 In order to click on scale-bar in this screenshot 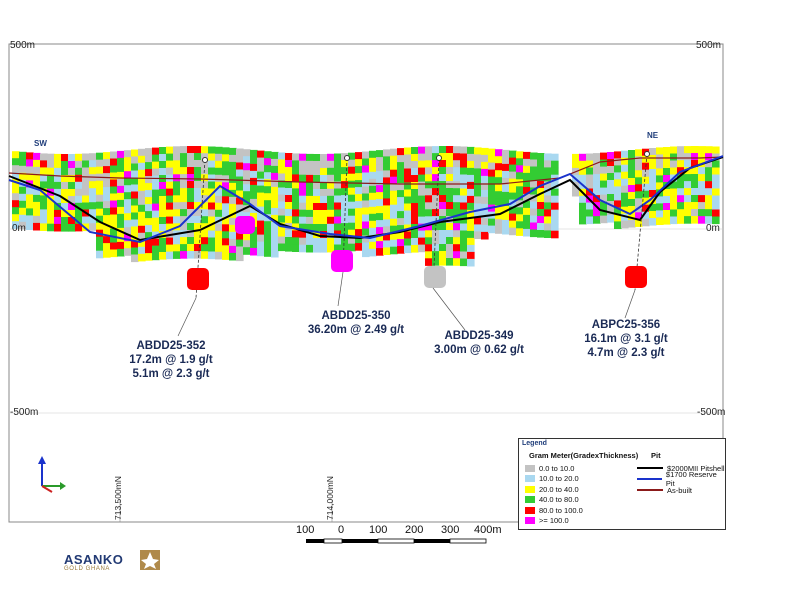, I will do `click(396, 541)`.